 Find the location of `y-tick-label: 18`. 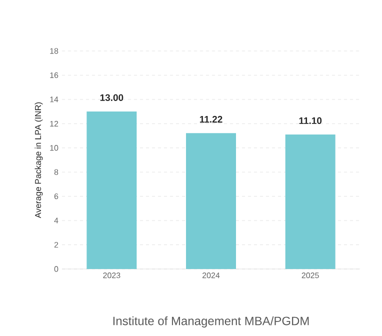

y-tick-label: 18 is located at coordinates (54, 51).